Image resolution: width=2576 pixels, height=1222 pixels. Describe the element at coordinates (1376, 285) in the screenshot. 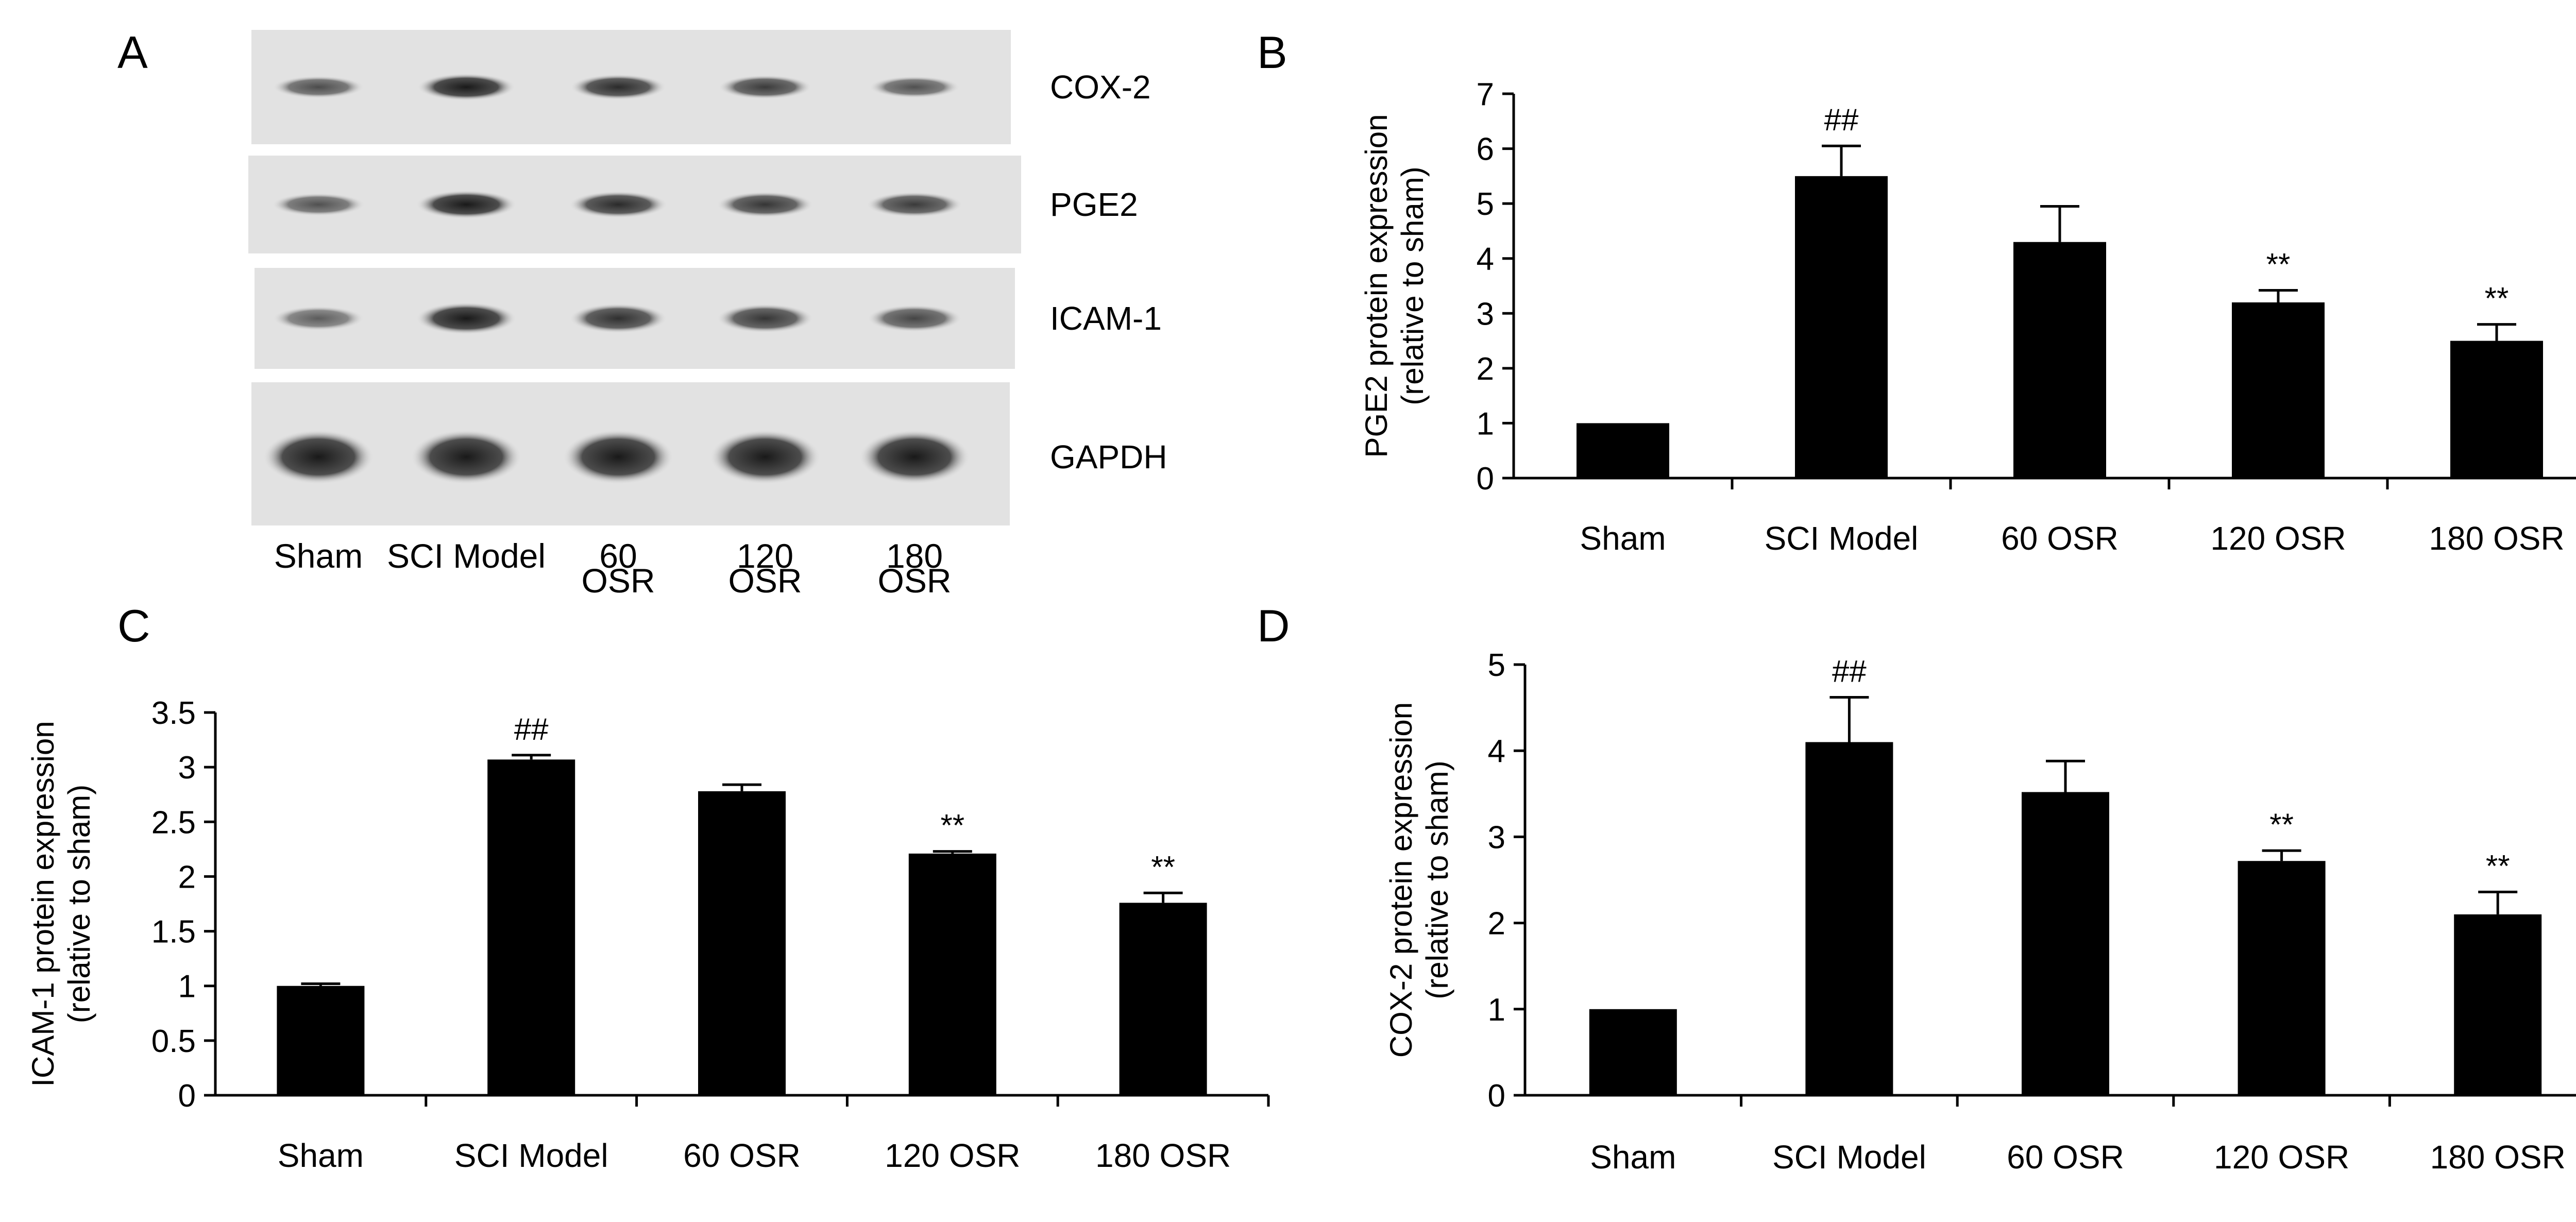

I see `y-axis-title: PGE2 protein expression` at that location.